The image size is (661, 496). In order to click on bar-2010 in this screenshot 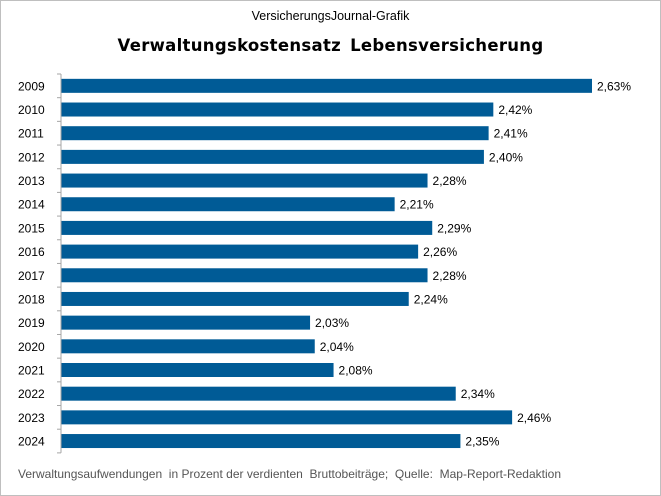, I will do `click(277, 109)`.